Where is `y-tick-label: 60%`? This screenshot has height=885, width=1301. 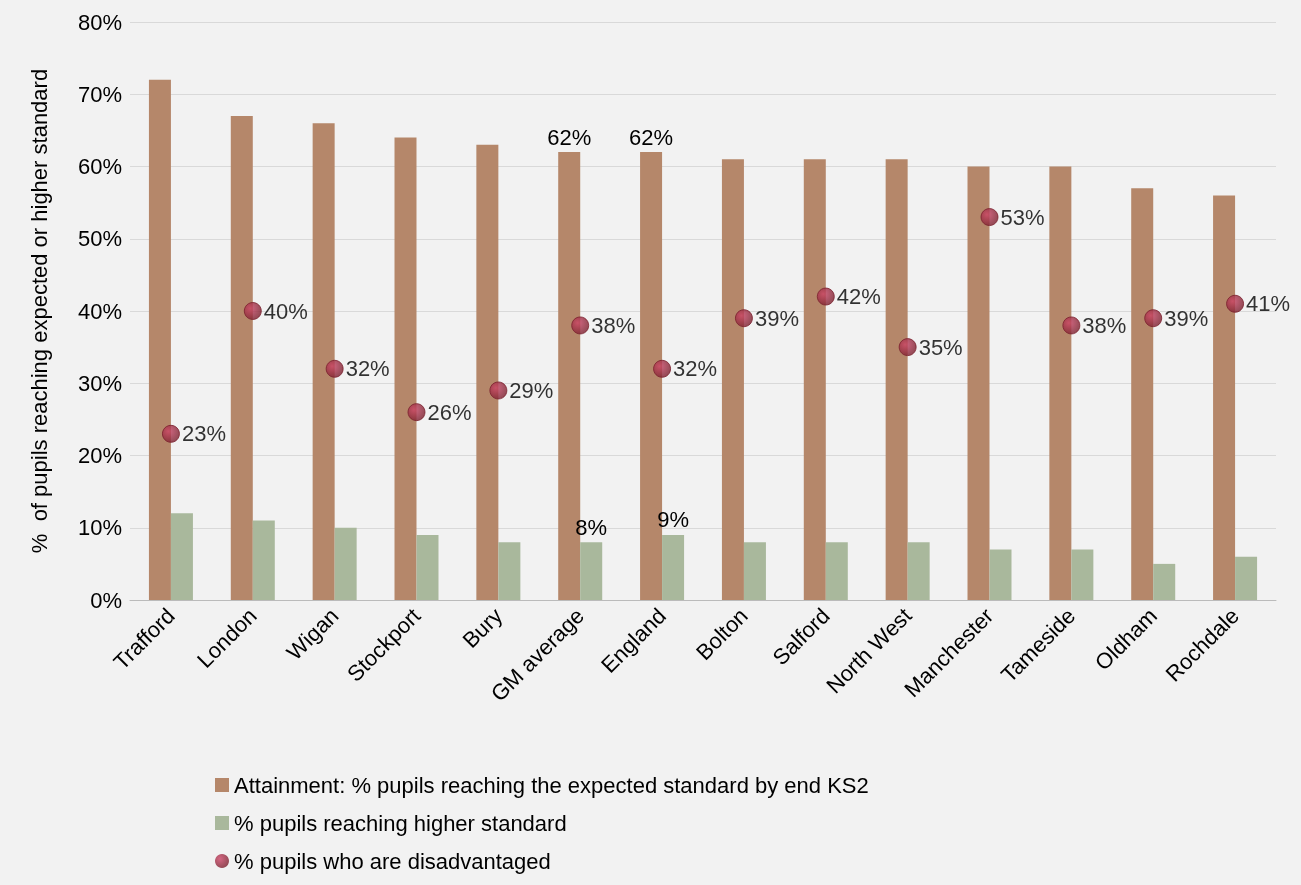
y-tick-label: 60% is located at coordinates (99, 166).